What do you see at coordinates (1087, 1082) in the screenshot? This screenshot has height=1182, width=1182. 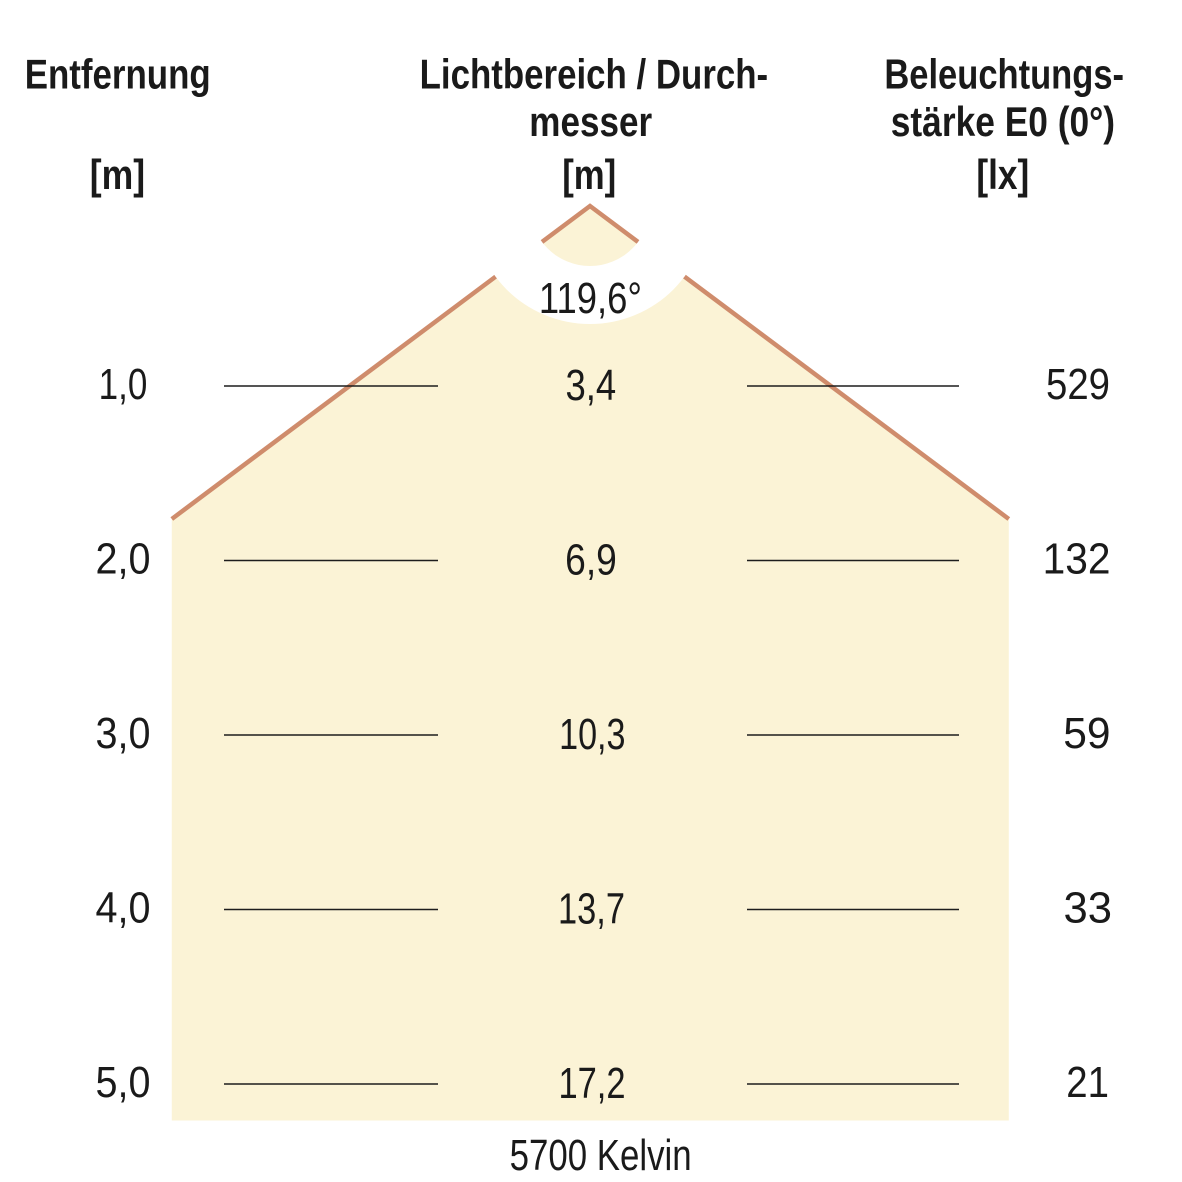 I see `svg-text: 21` at bounding box center [1087, 1082].